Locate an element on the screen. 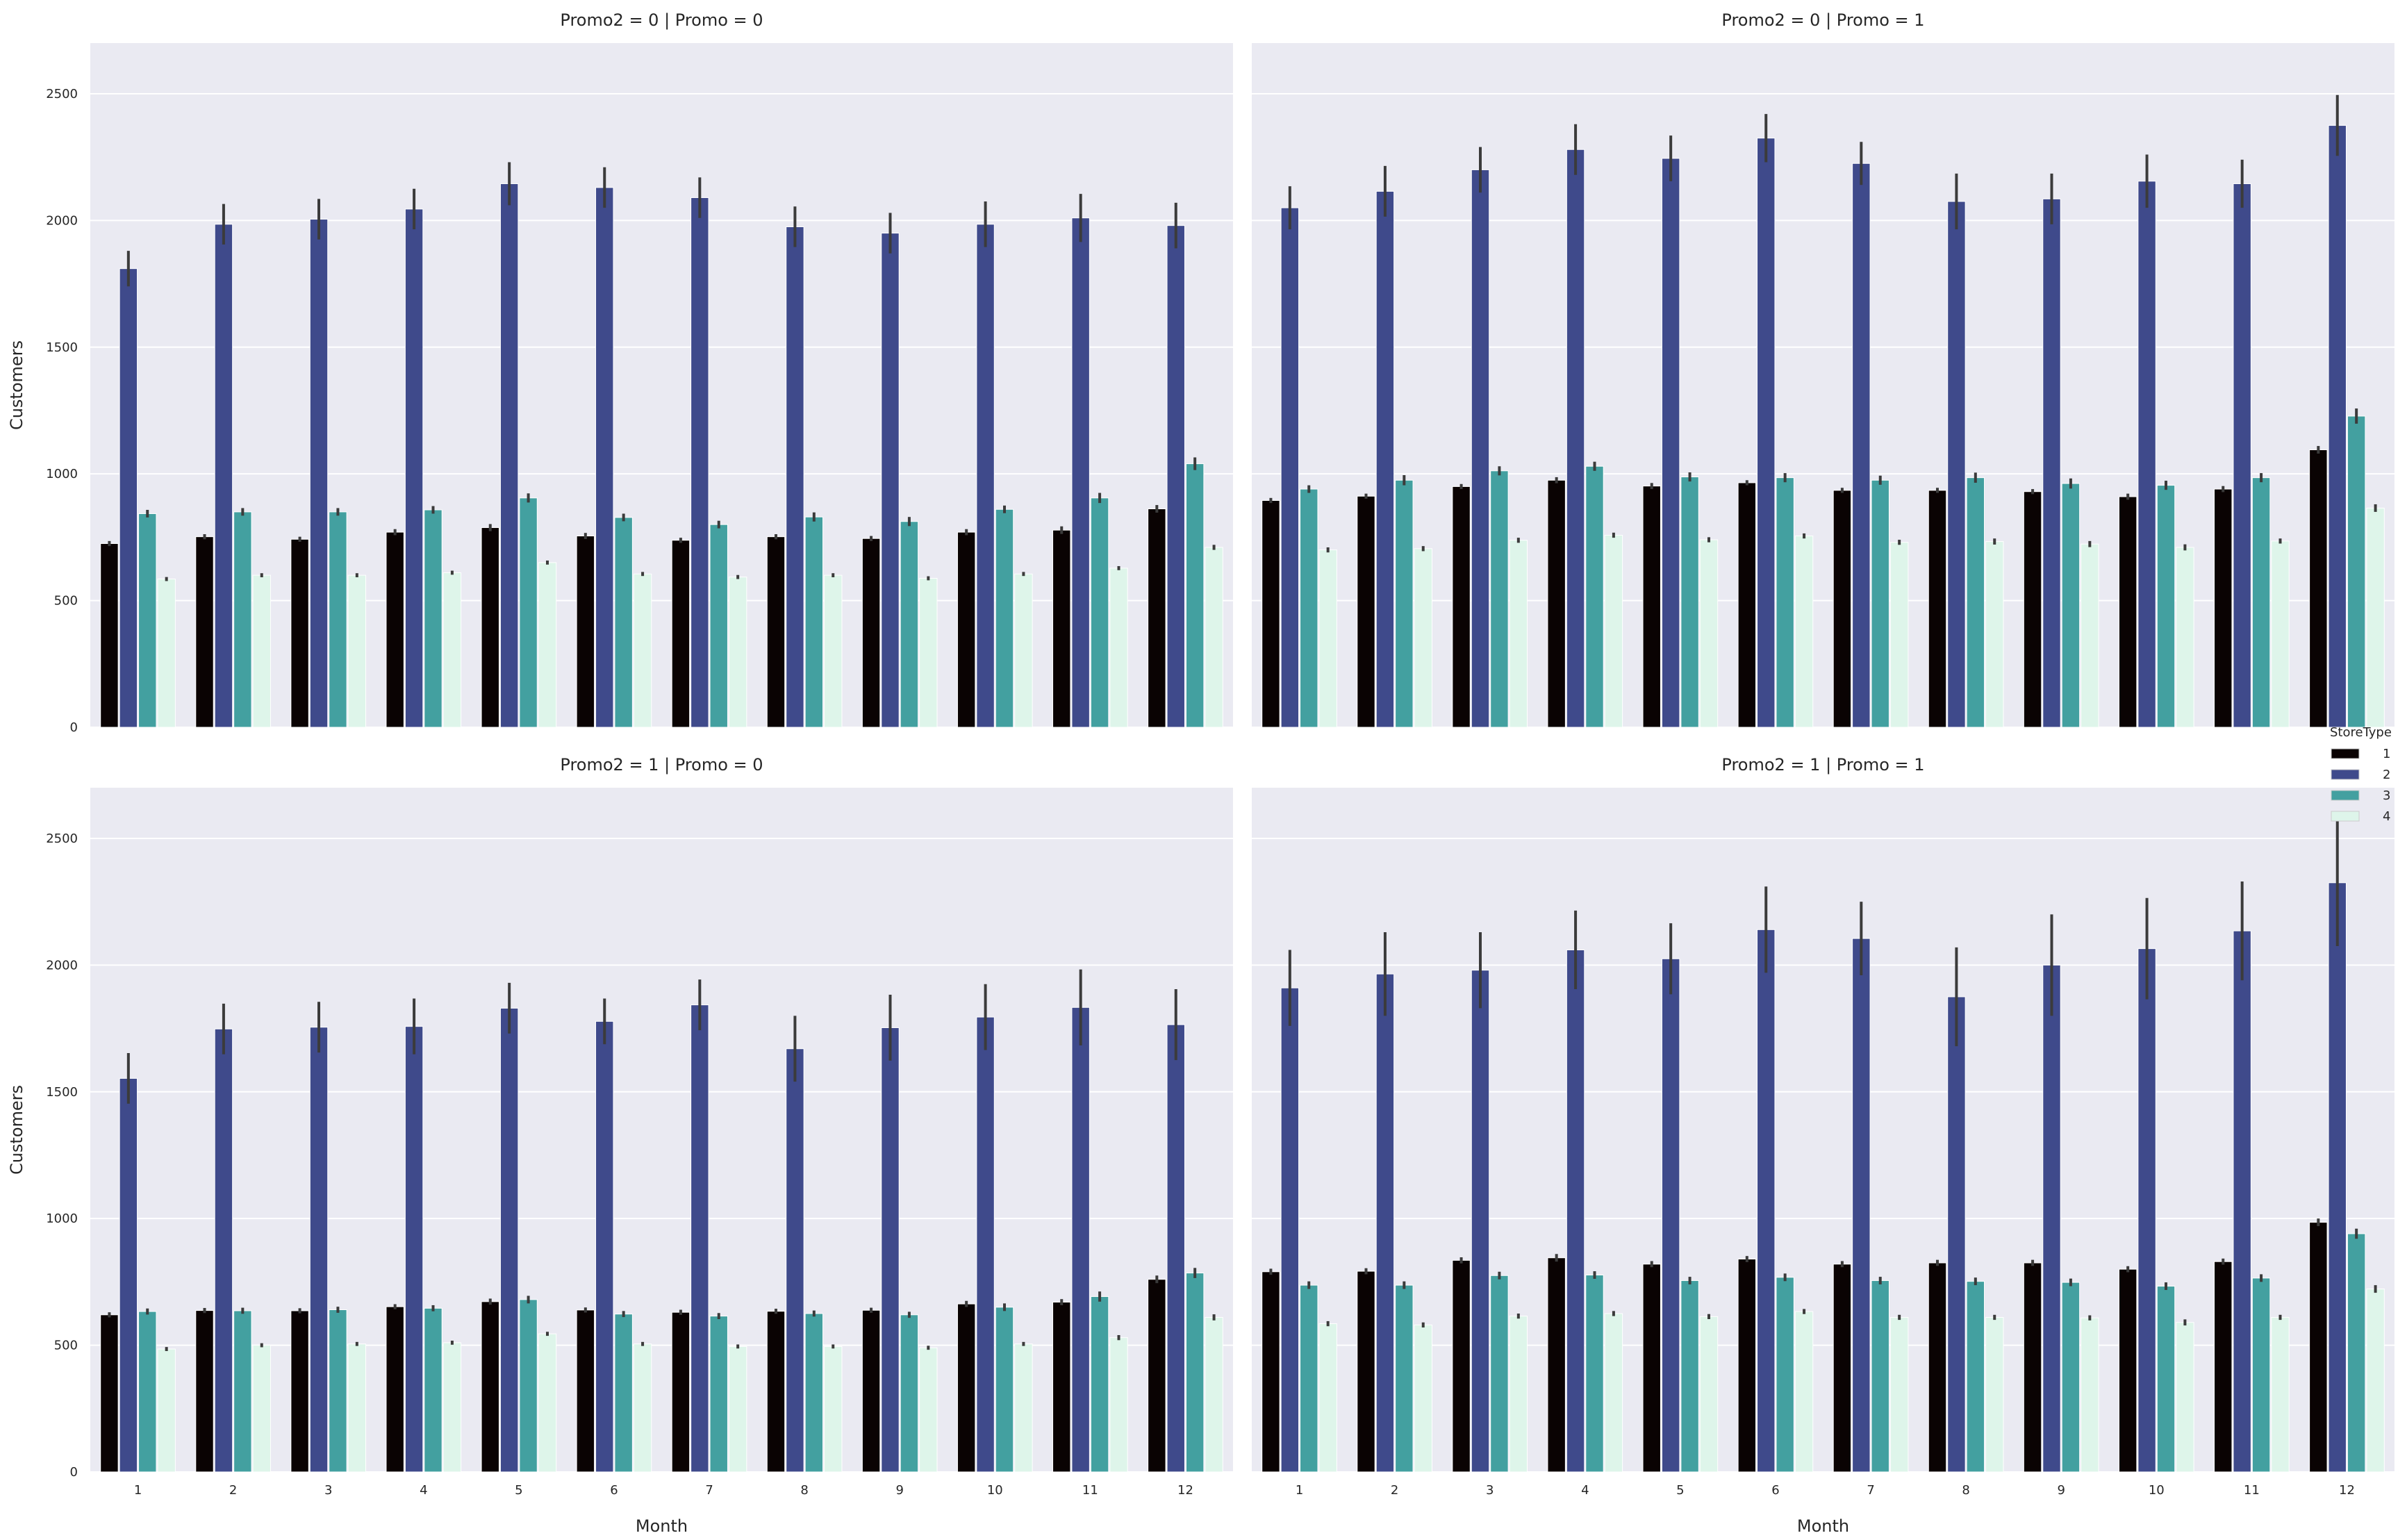  x-axis-label: Month is located at coordinates (1823, 1526).